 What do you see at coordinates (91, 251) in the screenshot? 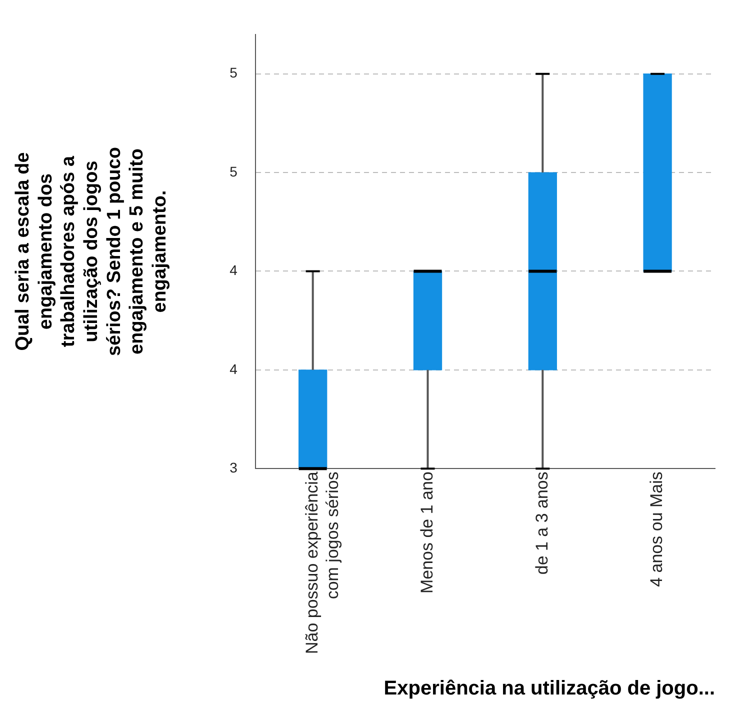
I see `y-axis-title: Qual seria a escala de engajamento dos trabalhadores após a utilização dos jogos sérios? Sendo 1 pouco engajamento e 5 muito engajamento.` at bounding box center [91, 251].